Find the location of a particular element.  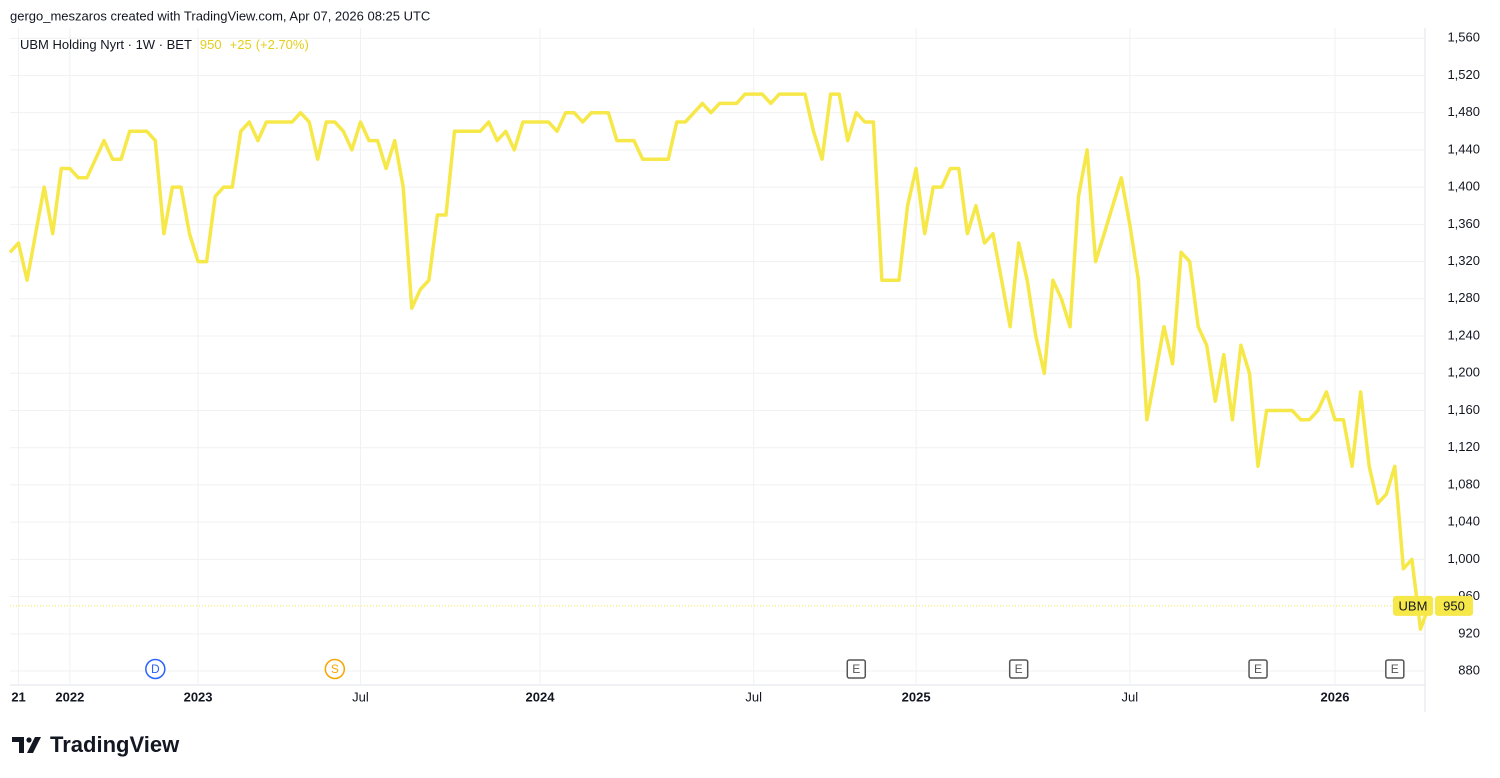

symbol-tag-label: UBM is located at coordinates (1413, 605).